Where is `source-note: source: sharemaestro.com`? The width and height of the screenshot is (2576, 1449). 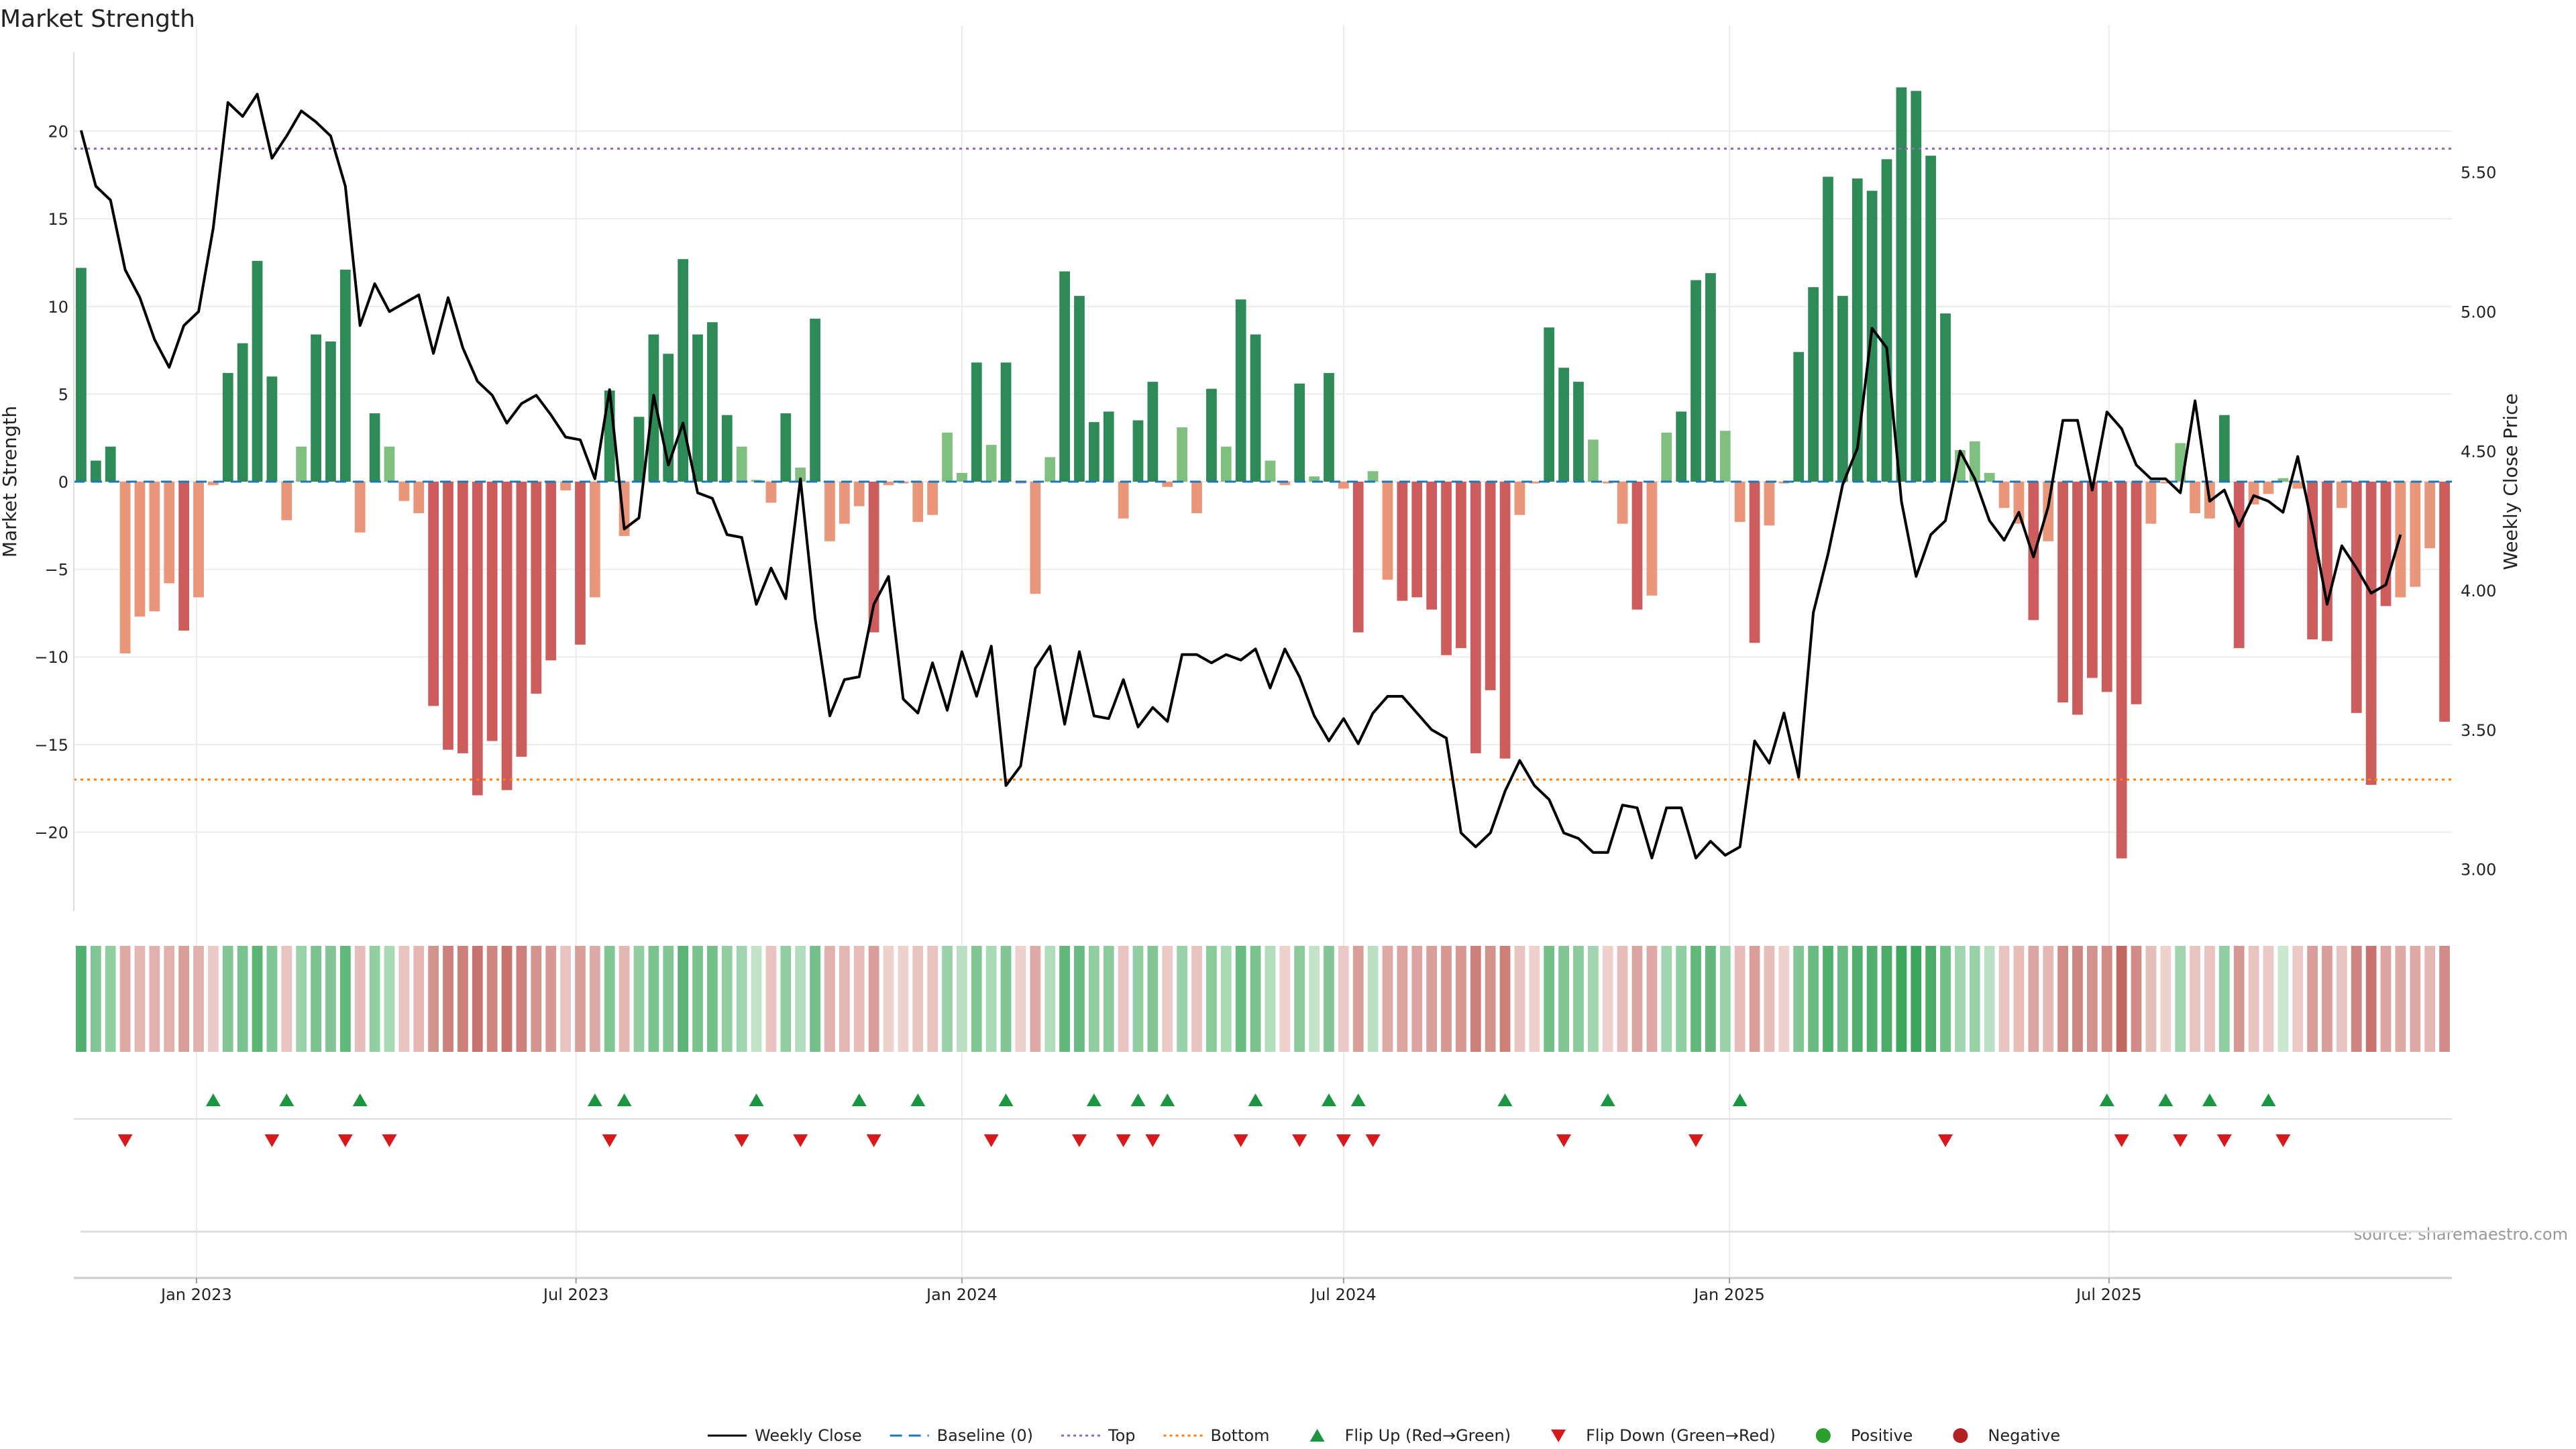
source-note: source: sharemaestro.com is located at coordinates (2461, 1234).